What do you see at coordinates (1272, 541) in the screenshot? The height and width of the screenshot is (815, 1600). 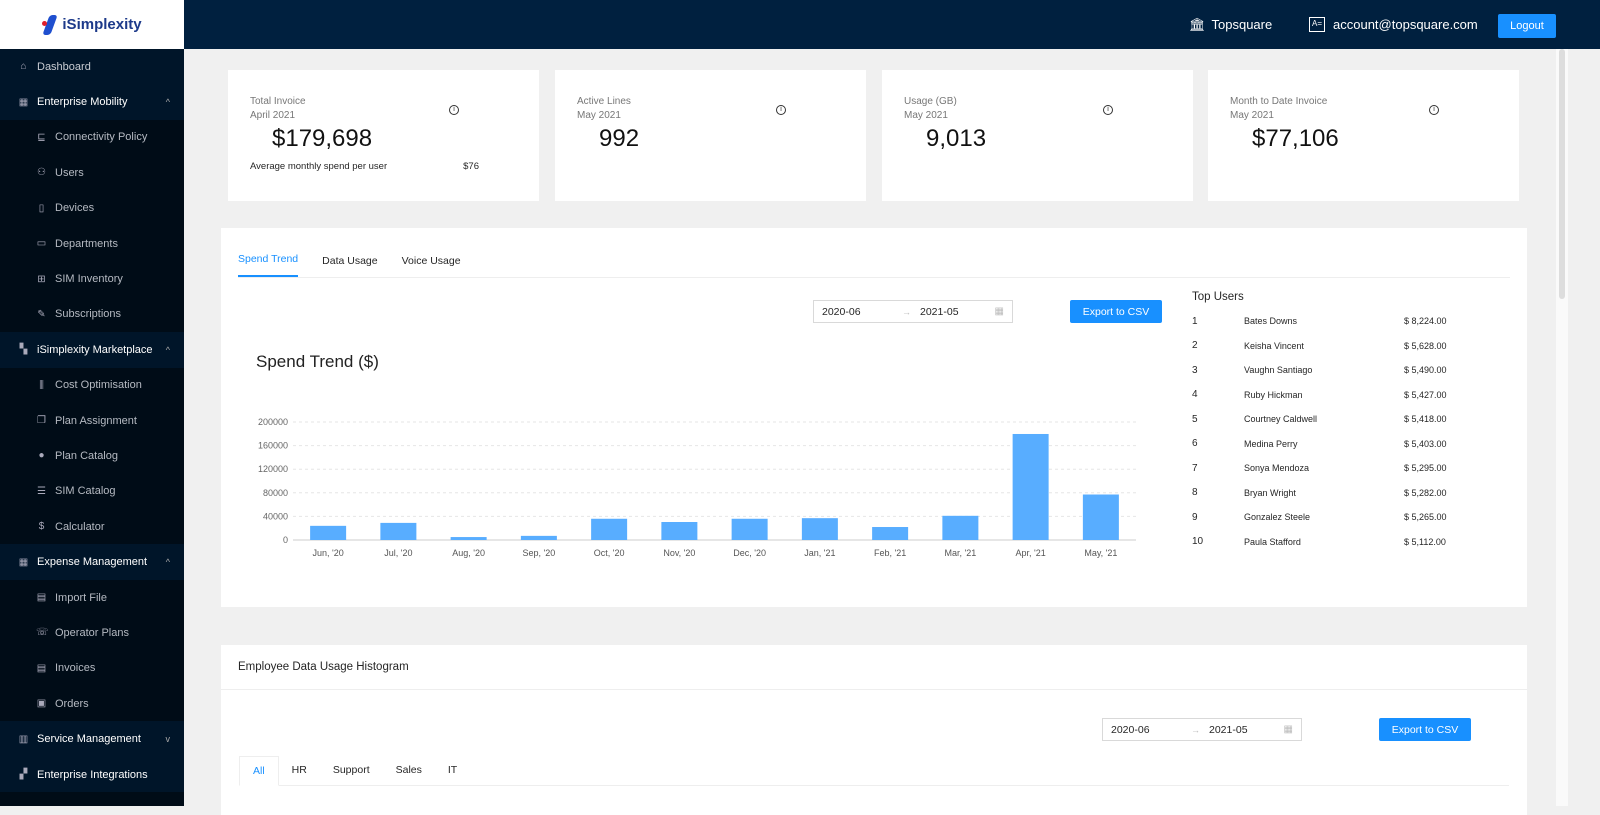 I see `user-name: Paula Stafford` at bounding box center [1272, 541].